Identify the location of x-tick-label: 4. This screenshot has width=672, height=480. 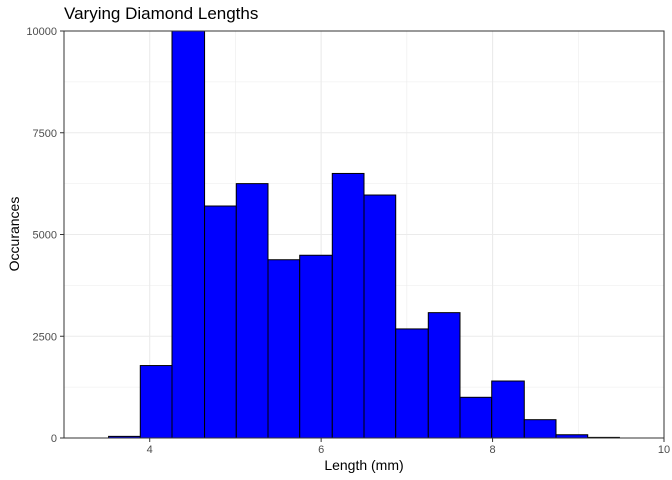
(150, 450).